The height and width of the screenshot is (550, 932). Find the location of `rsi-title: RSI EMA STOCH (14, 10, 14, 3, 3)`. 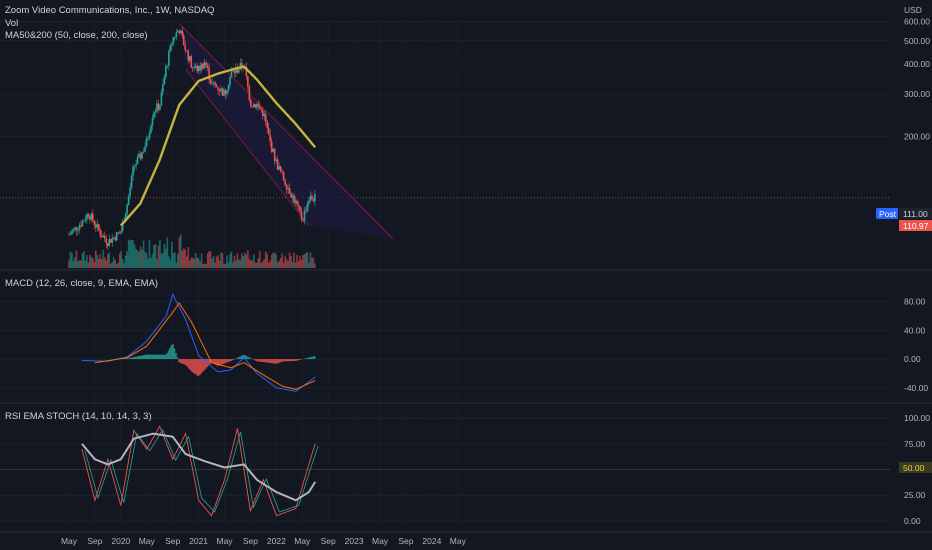

rsi-title: RSI EMA STOCH (14, 10, 14, 3, 3) is located at coordinates (78, 416).